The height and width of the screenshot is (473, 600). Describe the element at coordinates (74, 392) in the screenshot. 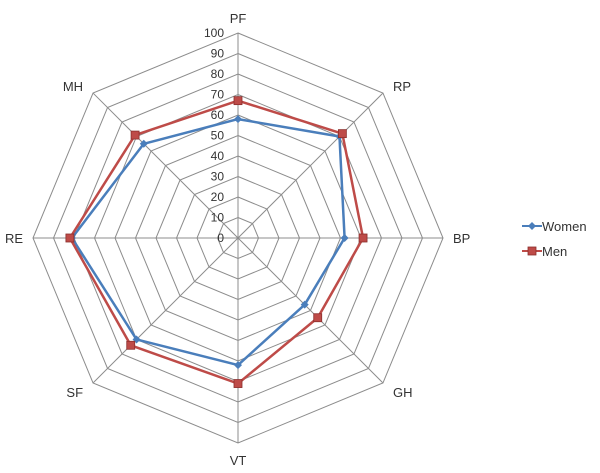

I see `category-label-sf: SF` at that location.